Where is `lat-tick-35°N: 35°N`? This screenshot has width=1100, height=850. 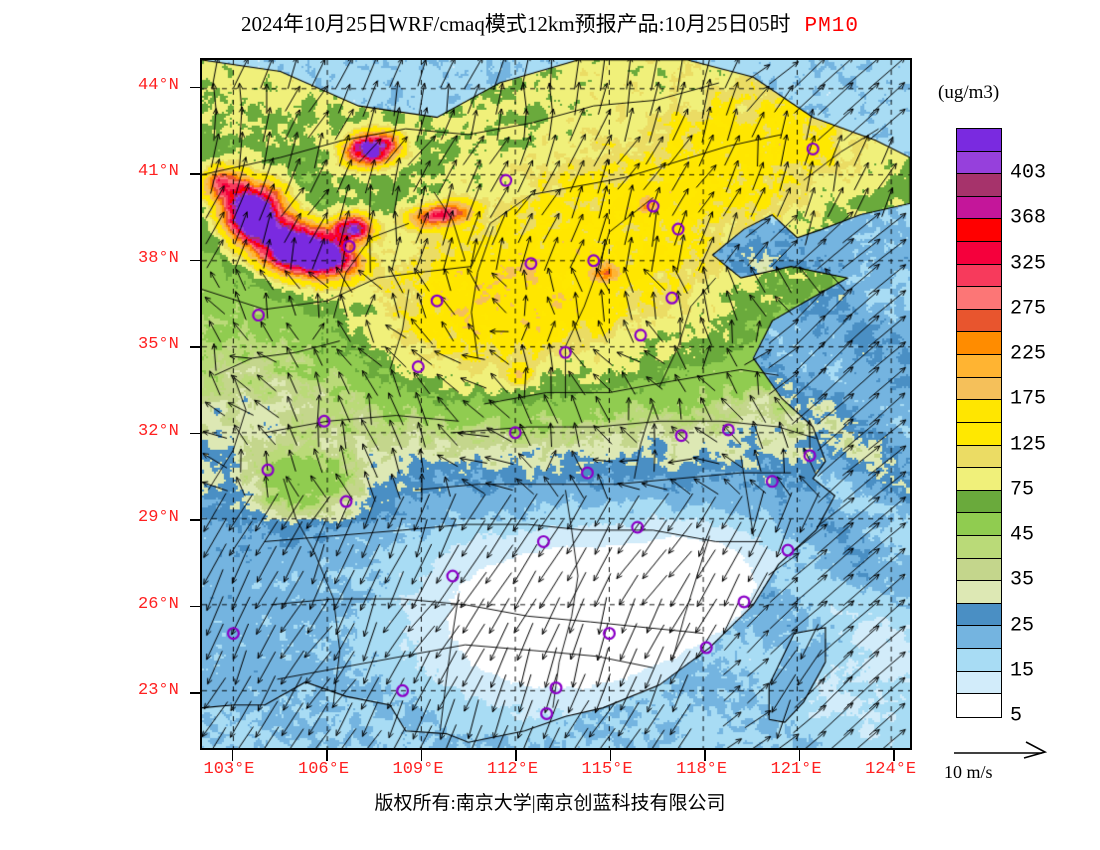 lat-tick-35°N: 35°N is located at coordinates (158, 345).